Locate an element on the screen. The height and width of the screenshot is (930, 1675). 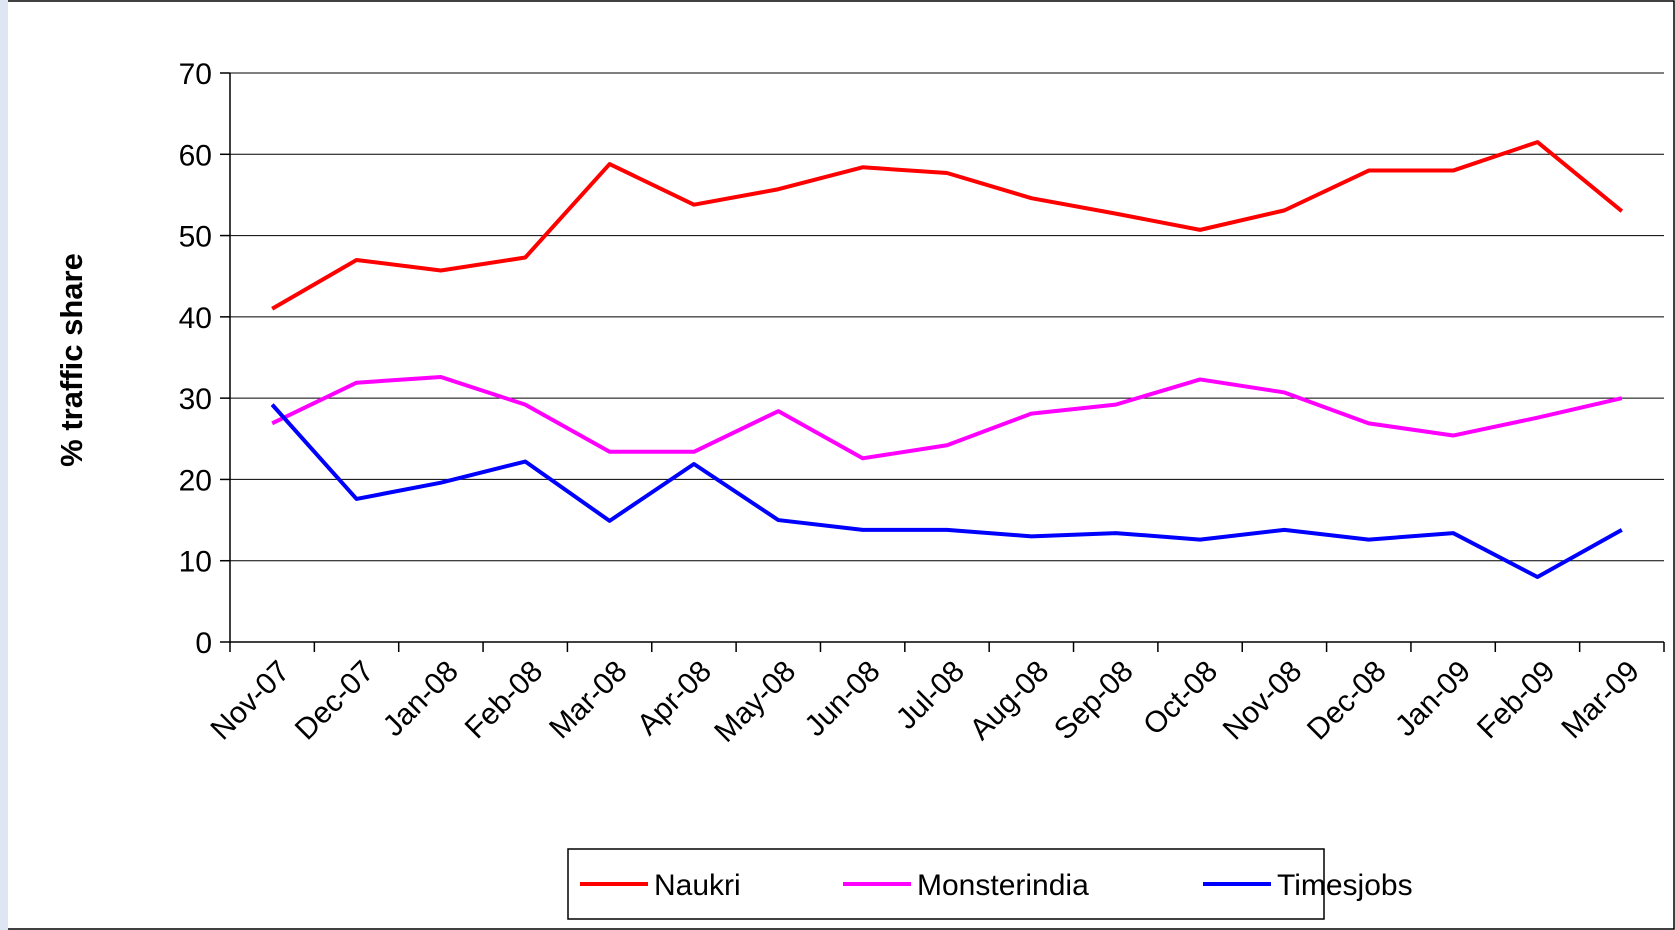
side-strip is located at coordinates (4, 465).